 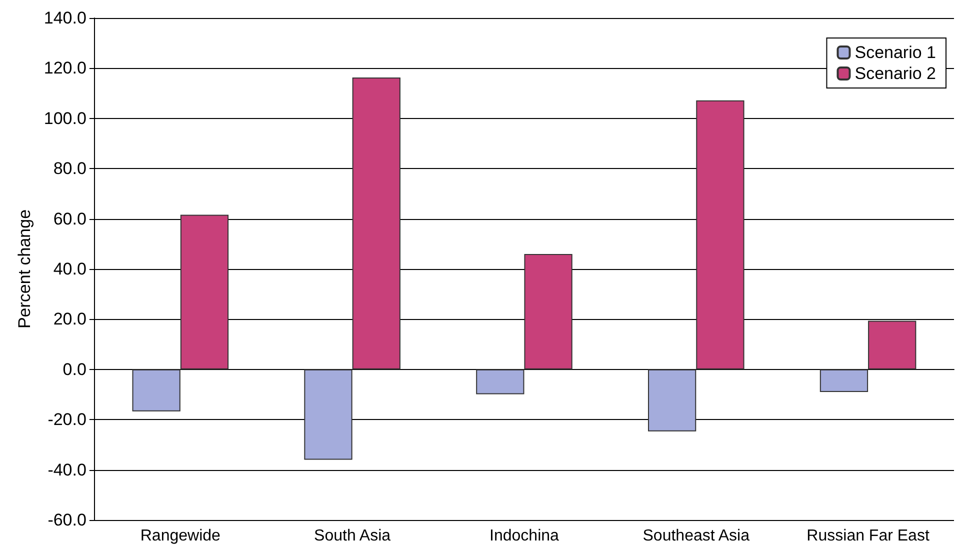 I want to click on x-tick-label: Southeast Asia, so click(x=696, y=536).